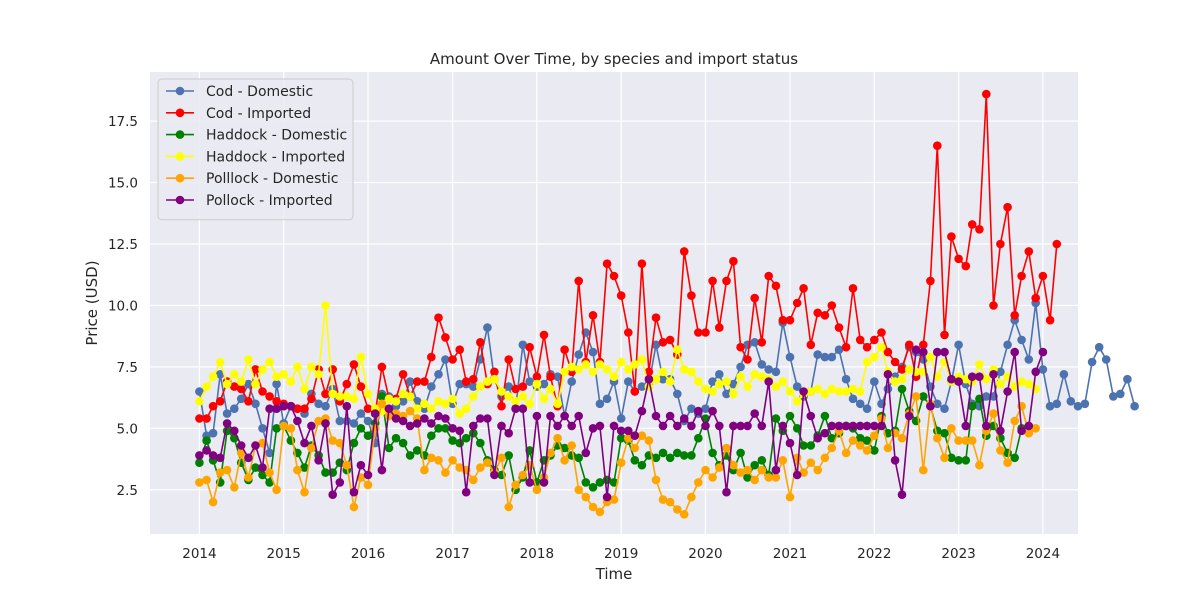 This screenshot has width=1200, height=600. What do you see at coordinates (272, 179) in the screenshot?
I see `legend-label: Polllock - Domestic` at bounding box center [272, 179].